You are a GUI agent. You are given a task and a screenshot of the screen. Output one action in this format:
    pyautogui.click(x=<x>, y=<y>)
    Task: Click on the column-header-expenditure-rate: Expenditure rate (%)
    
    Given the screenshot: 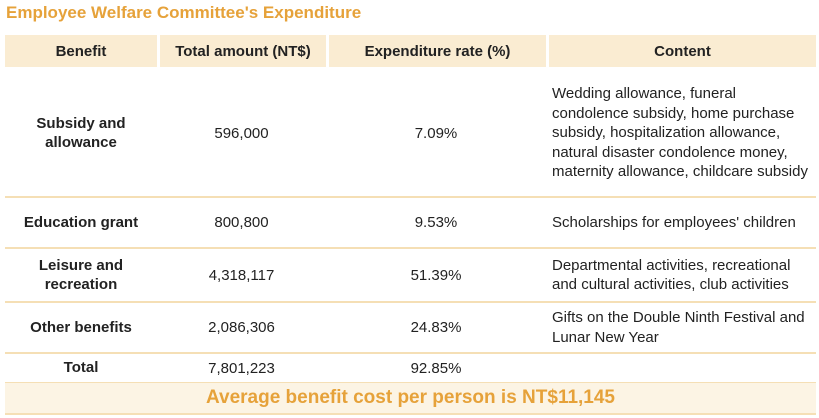 What is the action you would take?
    pyautogui.click(x=436, y=52)
    